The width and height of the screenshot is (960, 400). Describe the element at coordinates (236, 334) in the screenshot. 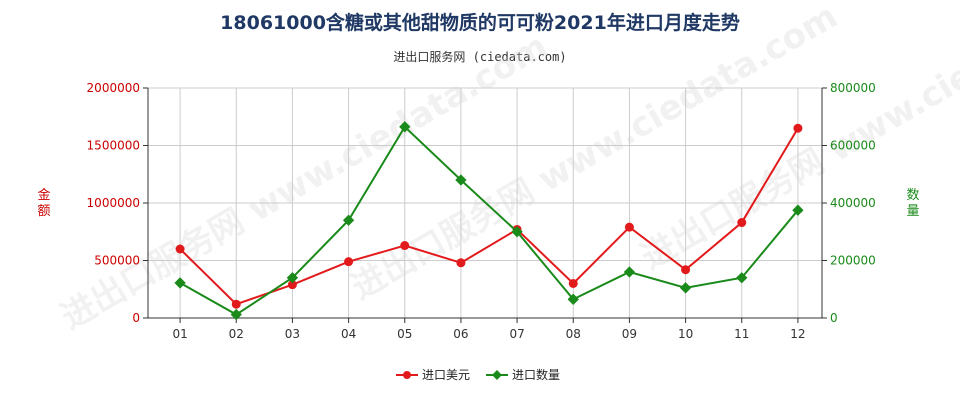

I see `x-axis-tick-label: 02` at that location.